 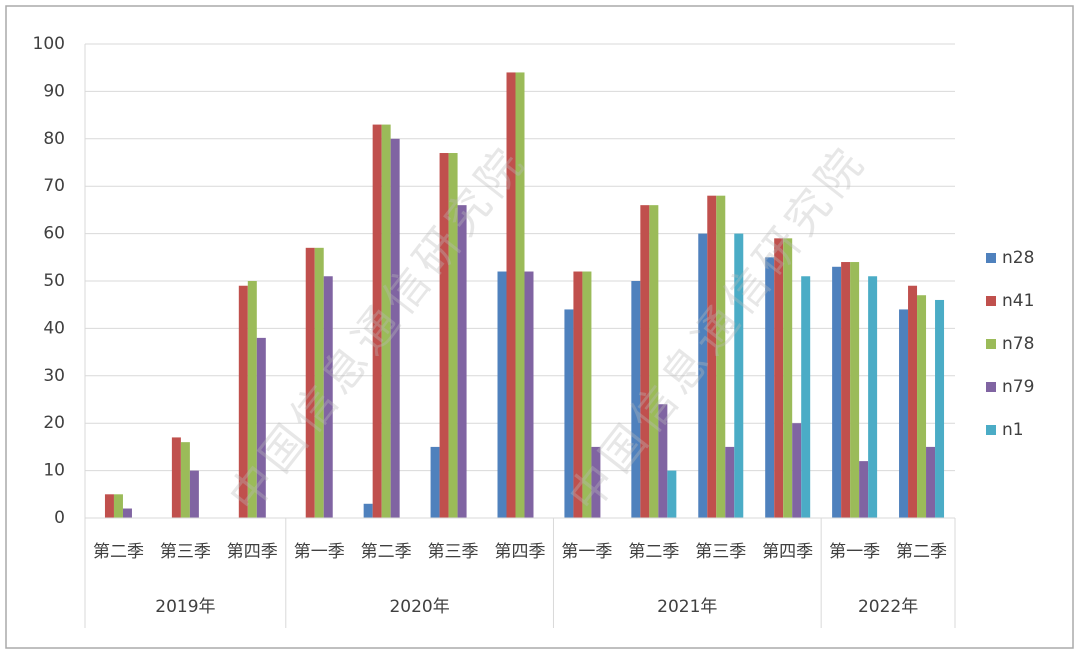 What do you see at coordinates (1018, 344) in the screenshot?
I see `legend-label: n78` at bounding box center [1018, 344].